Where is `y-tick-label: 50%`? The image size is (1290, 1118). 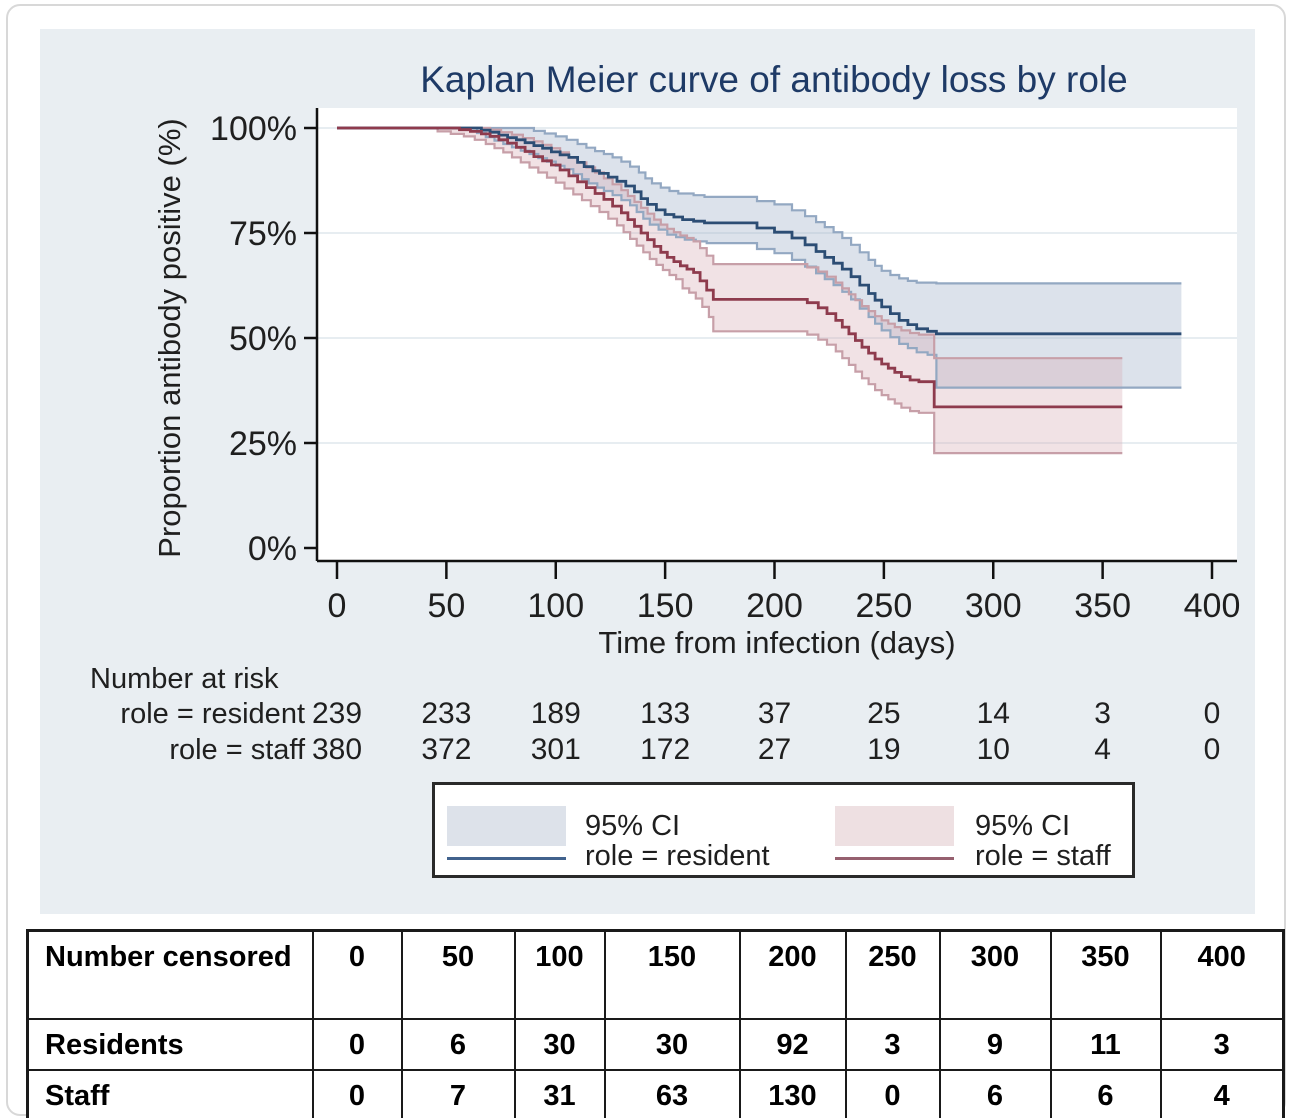 y-tick-label: 50% is located at coordinates (263, 339).